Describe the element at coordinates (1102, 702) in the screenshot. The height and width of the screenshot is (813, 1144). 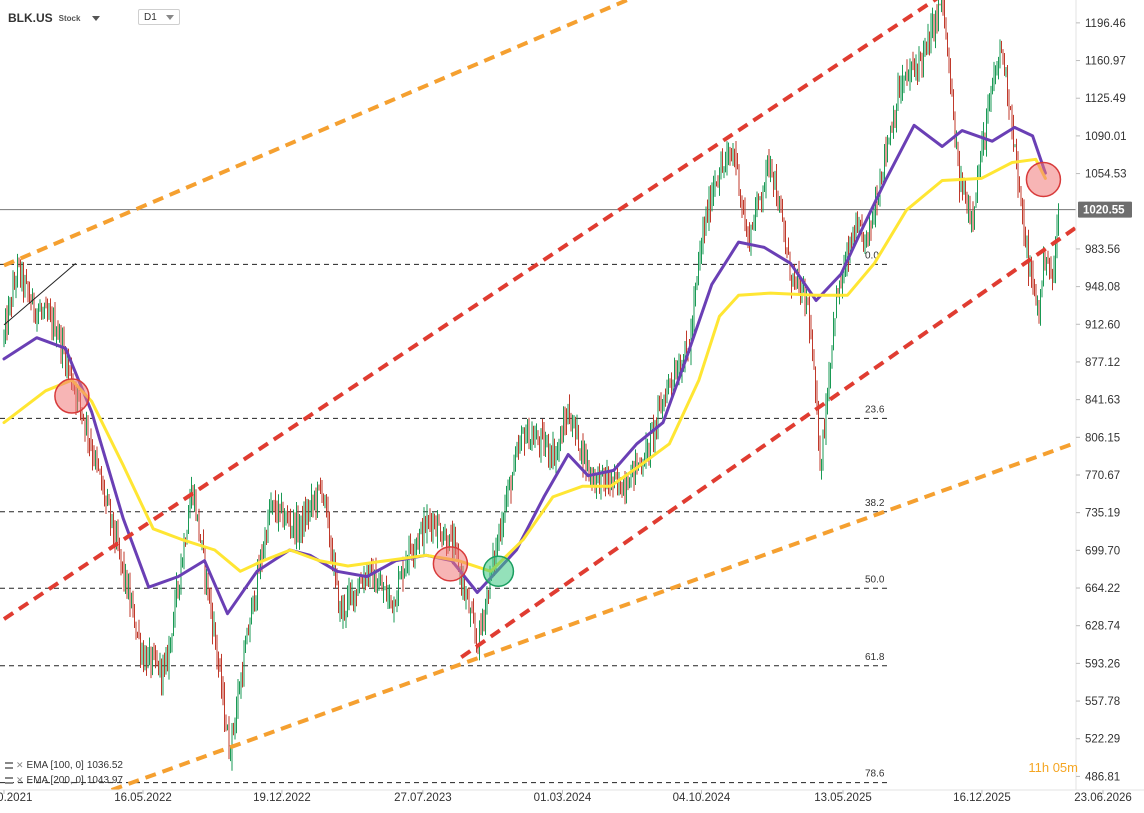
I see `y-tick-label: 557.78` at that location.